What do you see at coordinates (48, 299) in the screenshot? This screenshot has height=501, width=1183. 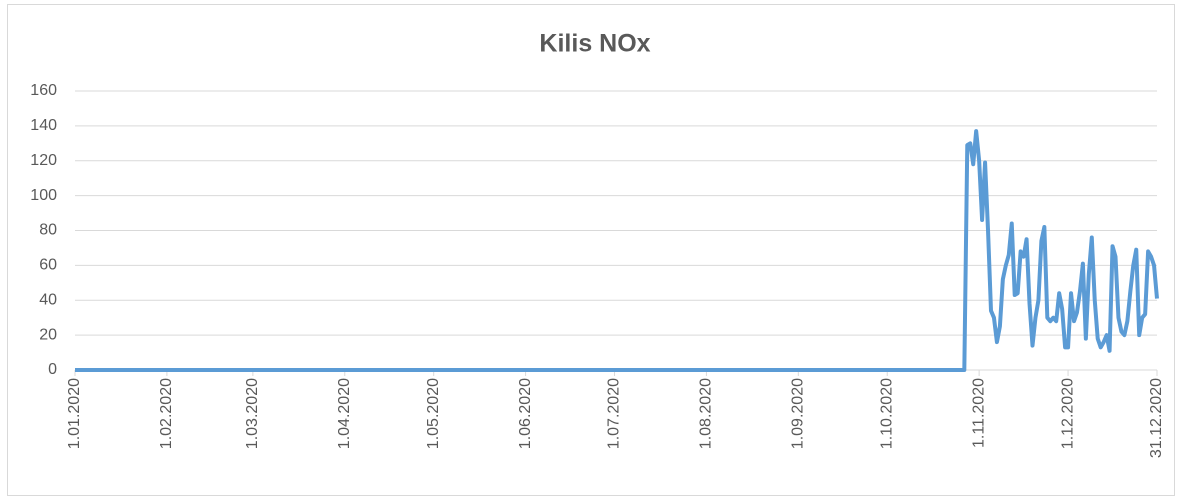 I see `y-tick-label: 40` at bounding box center [48, 299].